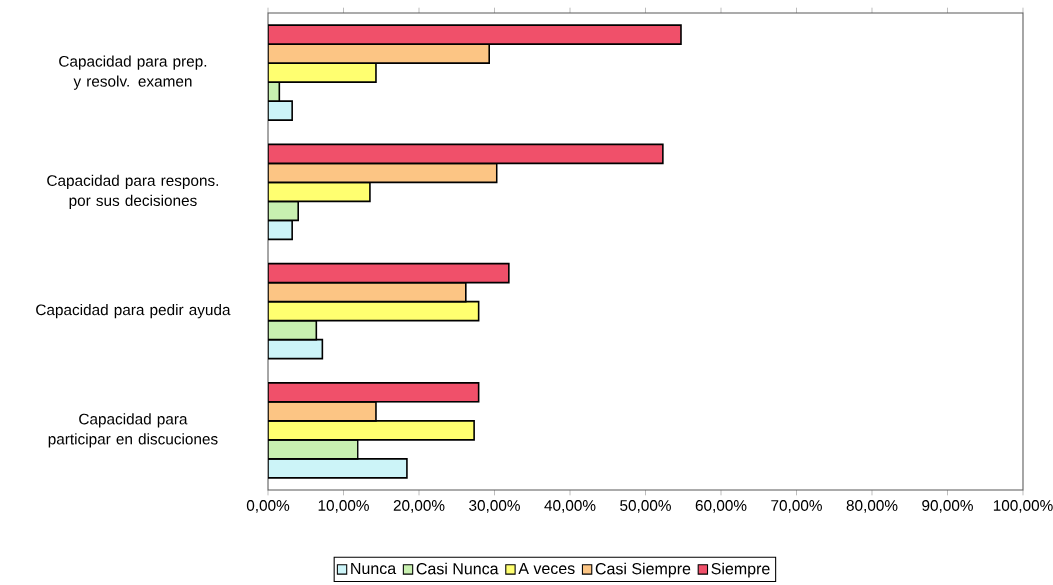 The width and height of the screenshot is (1053, 585). What do you see at coordinates (374, 568) in the screenshot?
I see `legend-label: Nunca` at bounding box center [374, 568].